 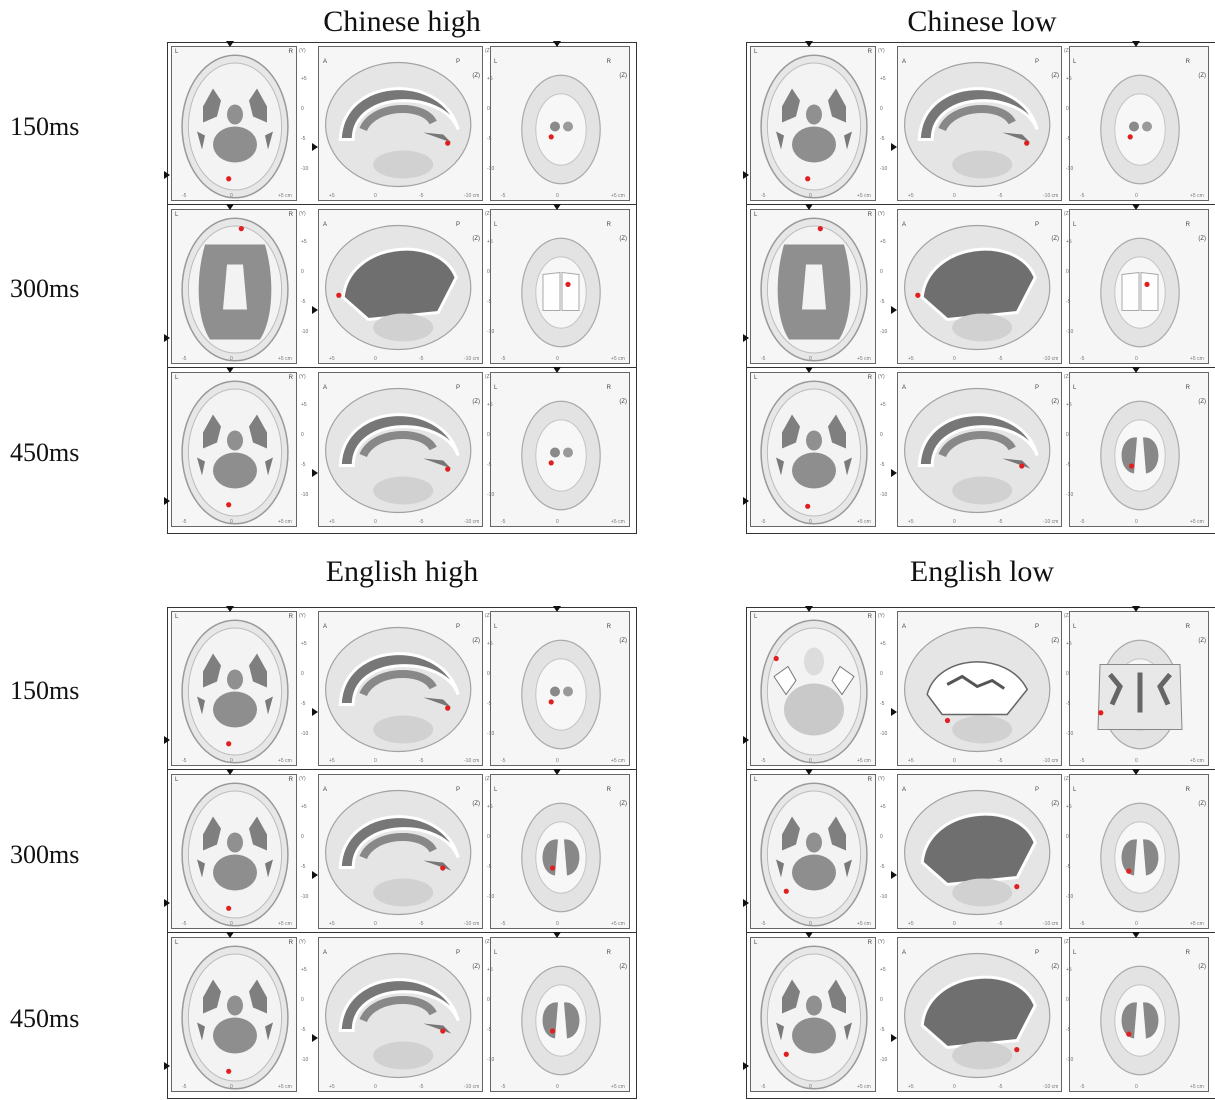 What do you see at coordinates (886, 688) in the screenshot?
I see `vertical-scale: (Y) +5 0 -5 -10` at bounding box center [886, 688].